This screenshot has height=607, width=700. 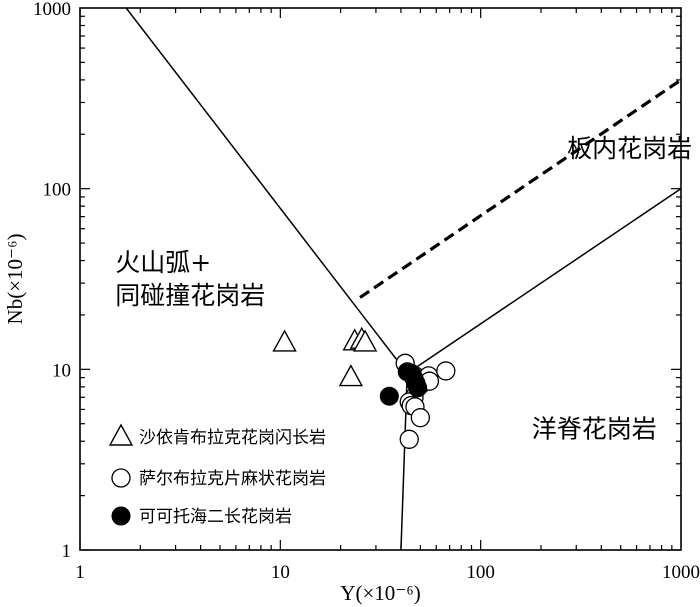 I want to click on region-label: 火山弧+, so click(x=163, y=262).